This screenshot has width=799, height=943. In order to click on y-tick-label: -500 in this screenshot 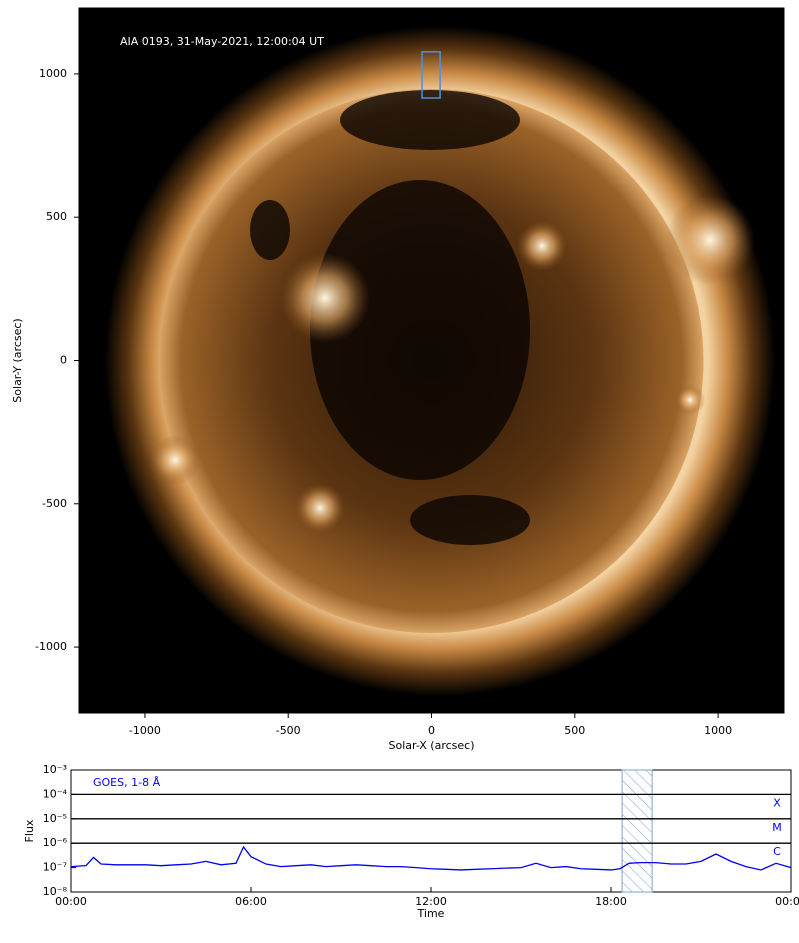, I will do `click(54, 503)`.